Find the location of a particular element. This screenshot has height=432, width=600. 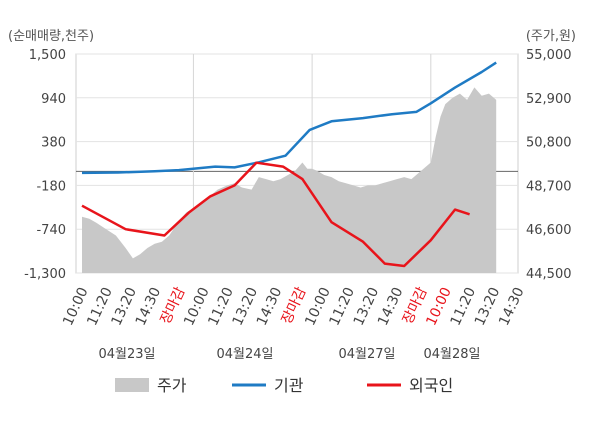

right-tick-label: 46,600 is located at coordinates (549, 230).